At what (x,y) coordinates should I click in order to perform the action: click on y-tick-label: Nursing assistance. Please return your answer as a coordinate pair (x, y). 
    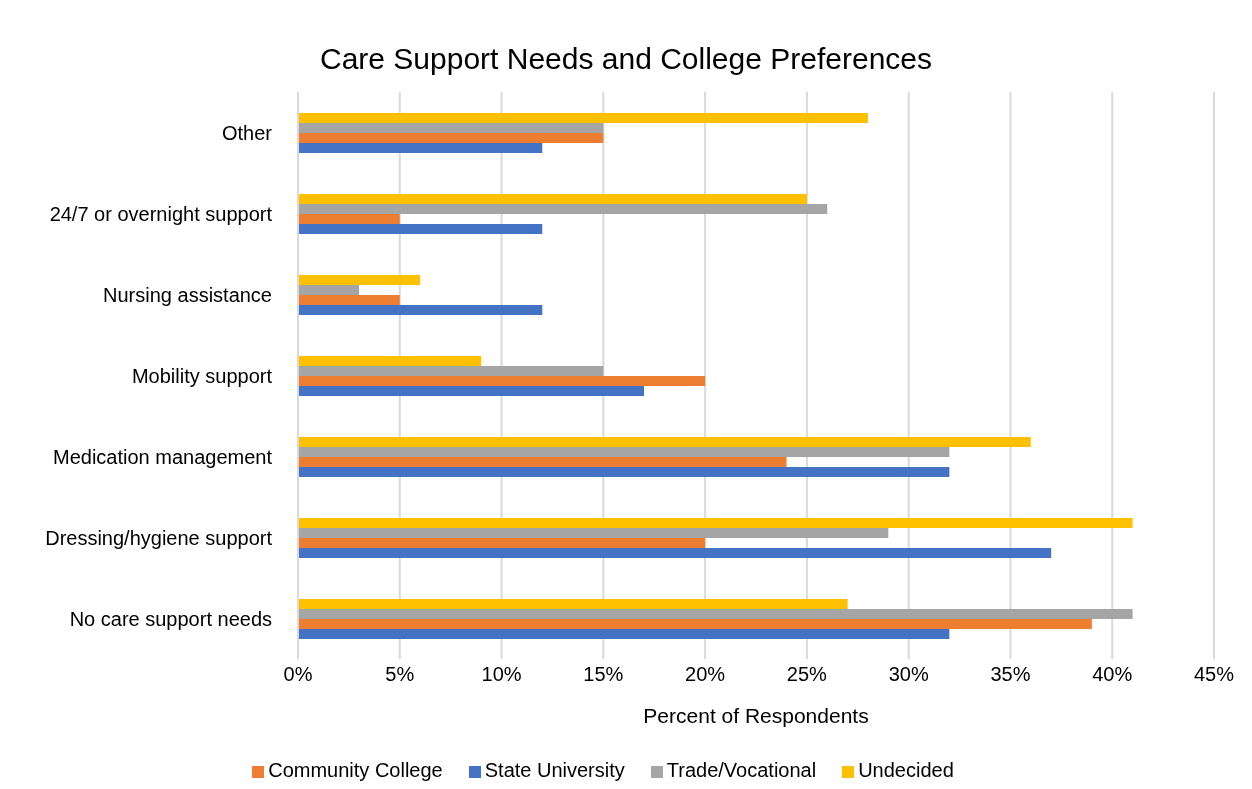
    Looking at the image, I should click on (187, 294).